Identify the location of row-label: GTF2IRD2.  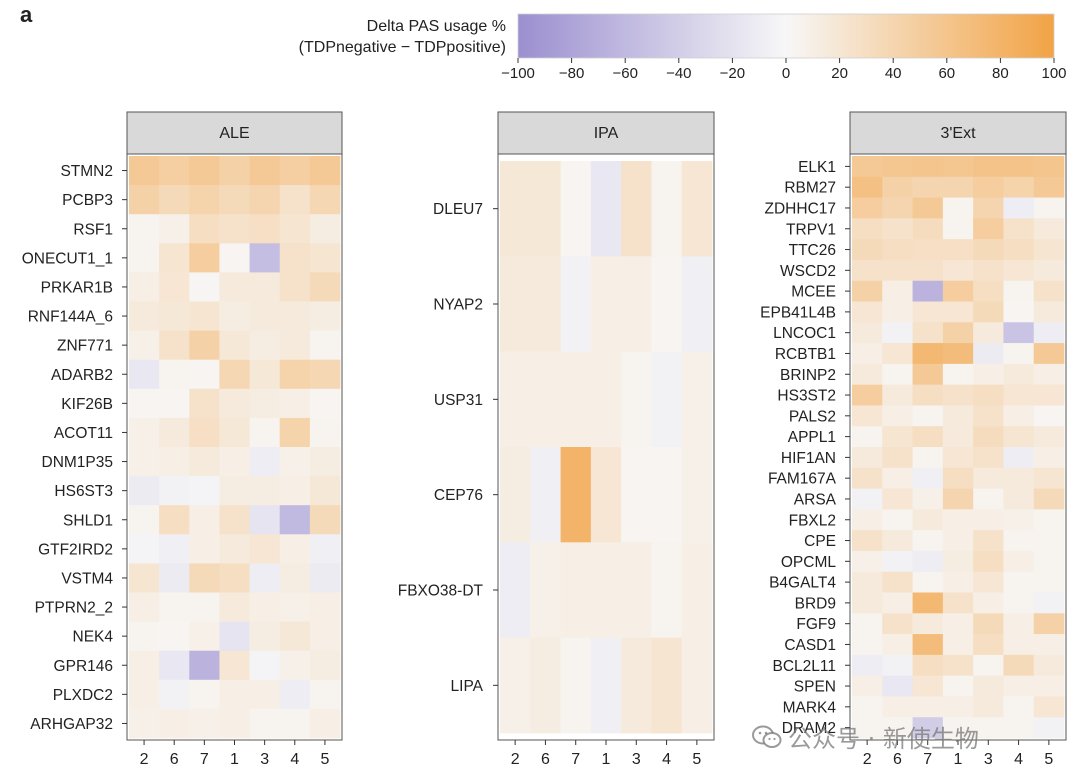
(75, 549).